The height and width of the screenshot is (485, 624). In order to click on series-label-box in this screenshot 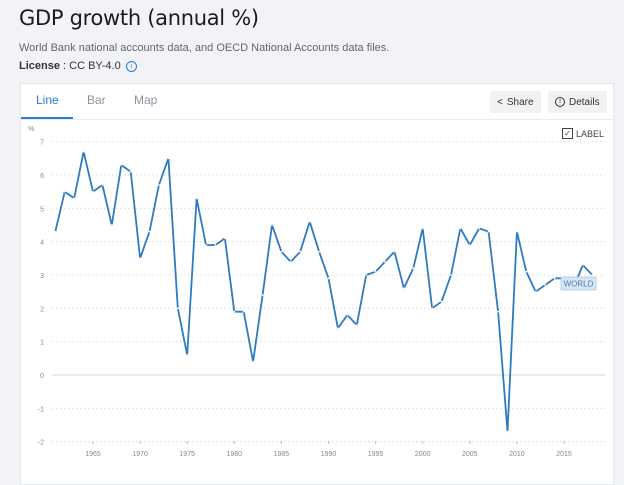, I will do `click(578, 283)`.